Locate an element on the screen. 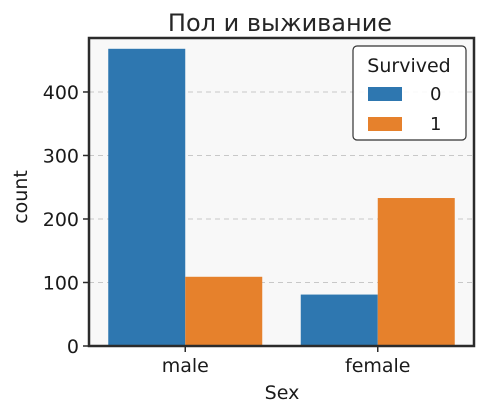  y-tick-label: 100 is located at coordinates (61, 283).